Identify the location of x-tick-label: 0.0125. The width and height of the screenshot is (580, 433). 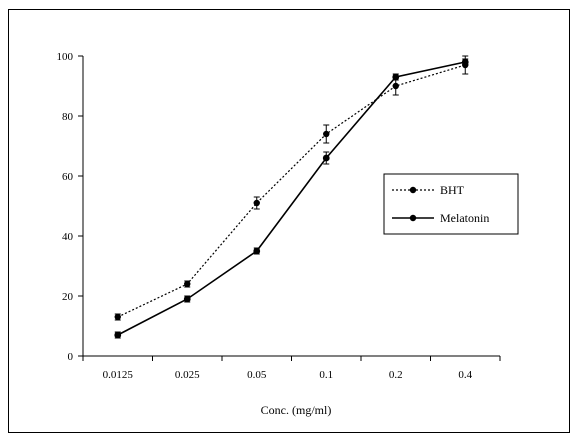
(118, 375).